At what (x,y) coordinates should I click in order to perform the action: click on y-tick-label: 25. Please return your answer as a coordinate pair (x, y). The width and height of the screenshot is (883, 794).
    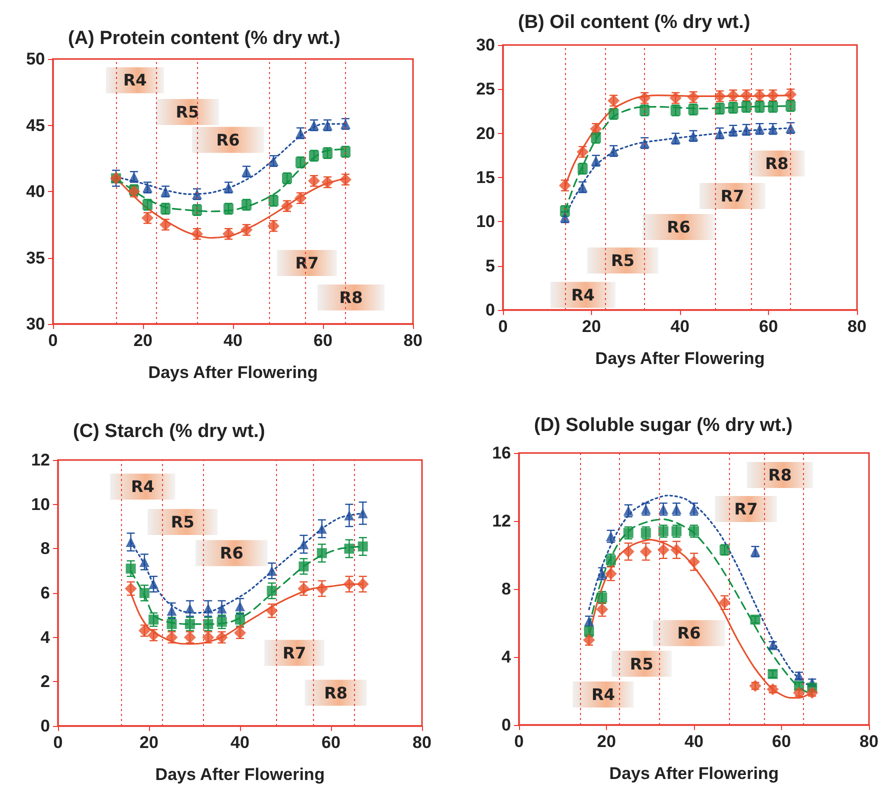
    Looking at the image, I should click on (485, 89).